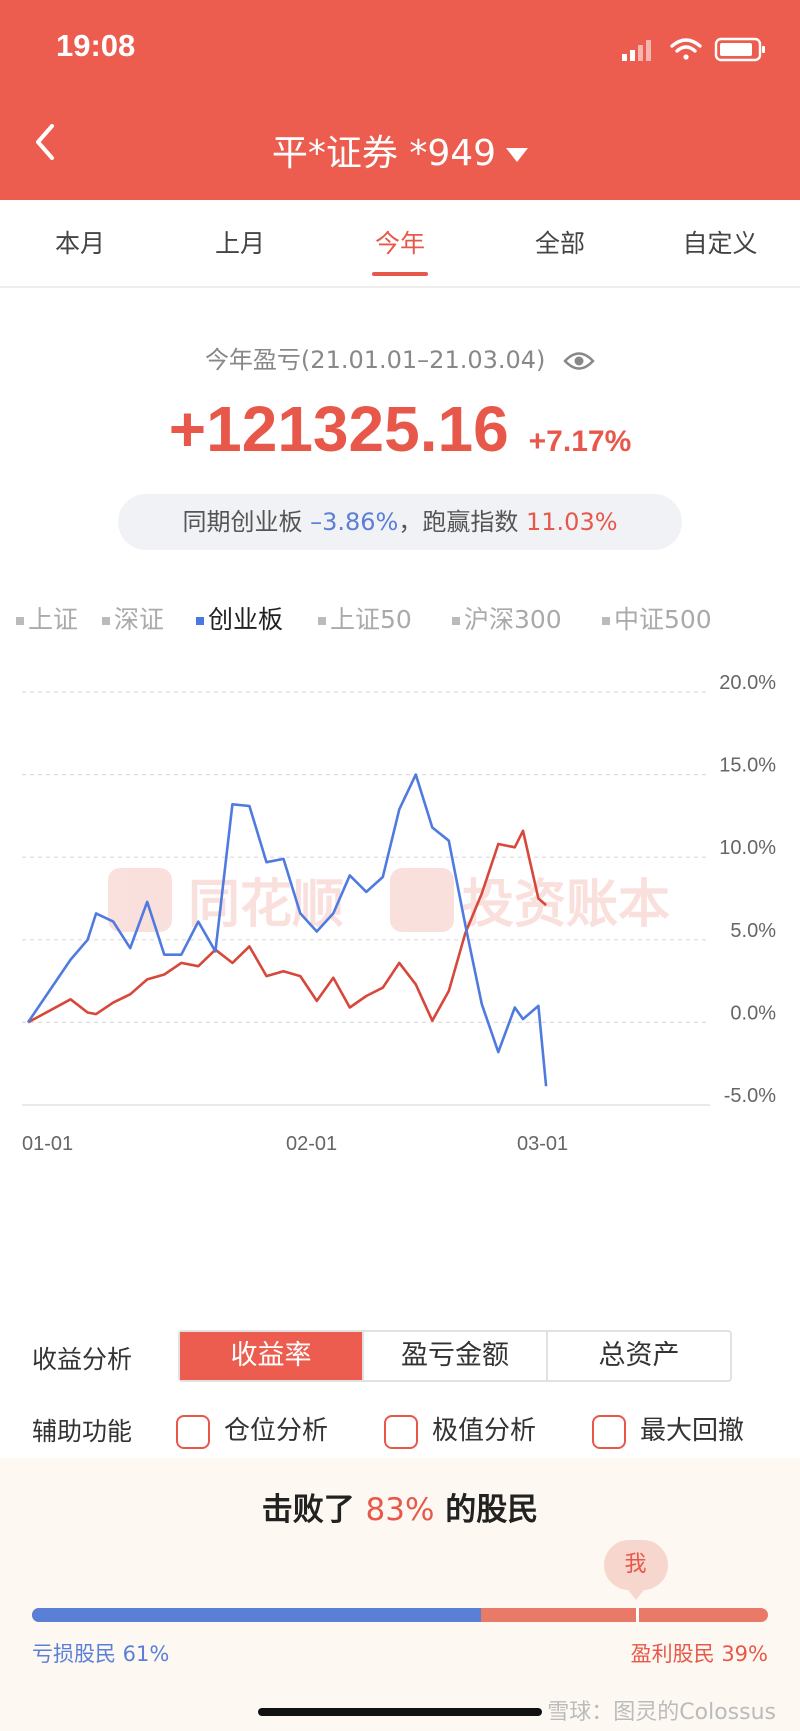  What do you see at coordinates (699, 1654) in the screenshot?
I see `profit-investors-label: 盈利股民 39%` at bounding box center [699, 1654].